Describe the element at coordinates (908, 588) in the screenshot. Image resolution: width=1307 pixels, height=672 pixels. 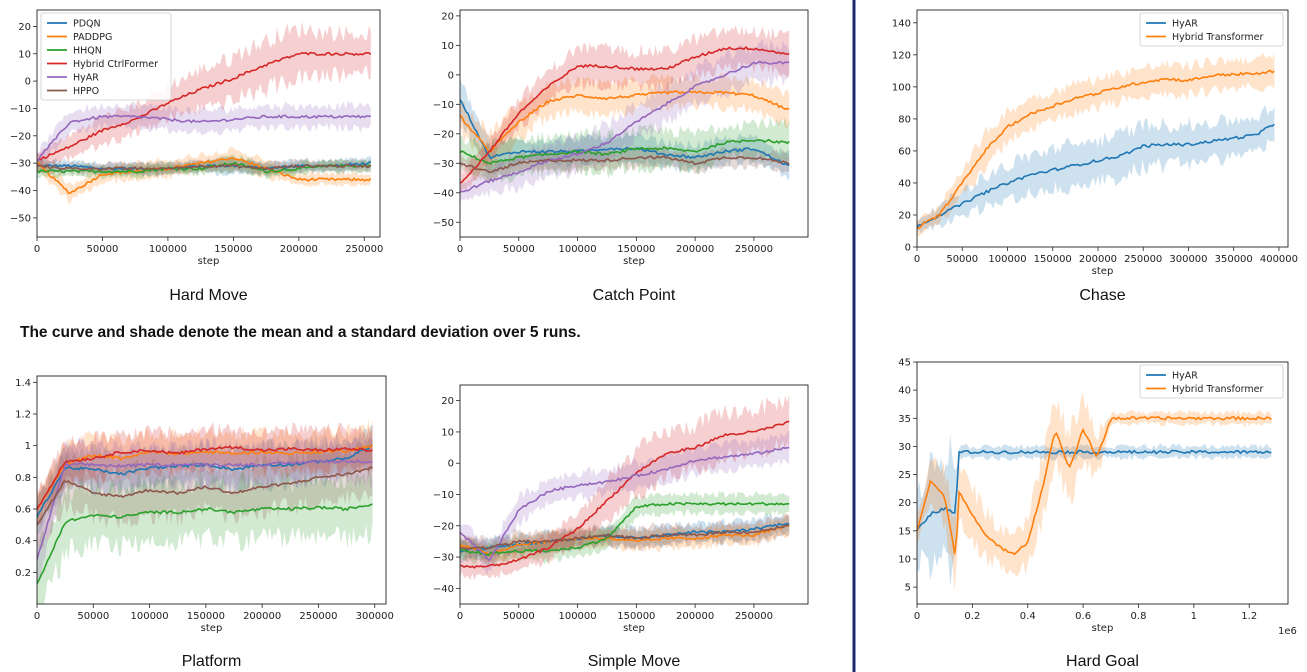
I see `y-tick-label: 5` at that location.